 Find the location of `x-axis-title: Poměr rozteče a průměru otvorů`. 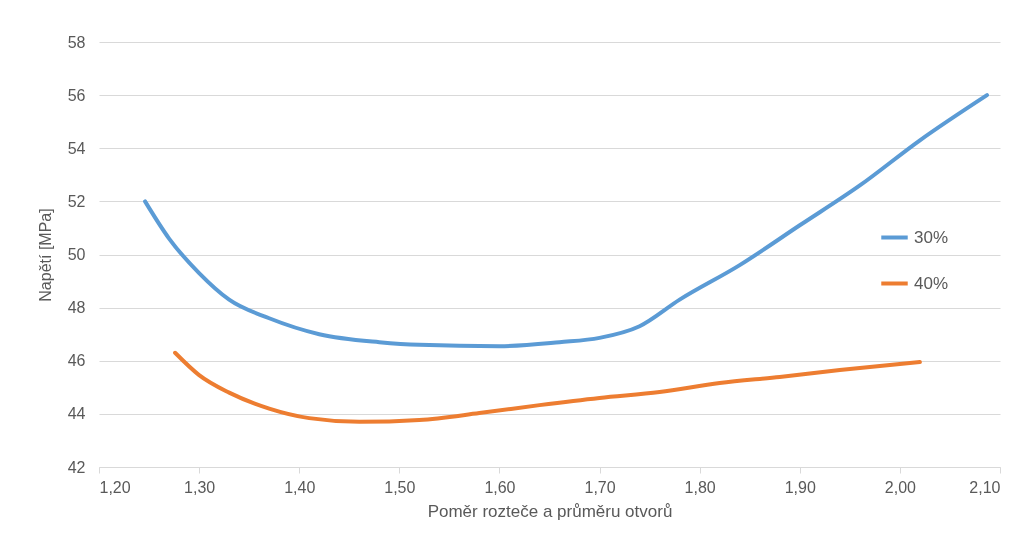

x-axis-title: Poměr rozteče a průměru otvorů is located at coordinates (550, 511).